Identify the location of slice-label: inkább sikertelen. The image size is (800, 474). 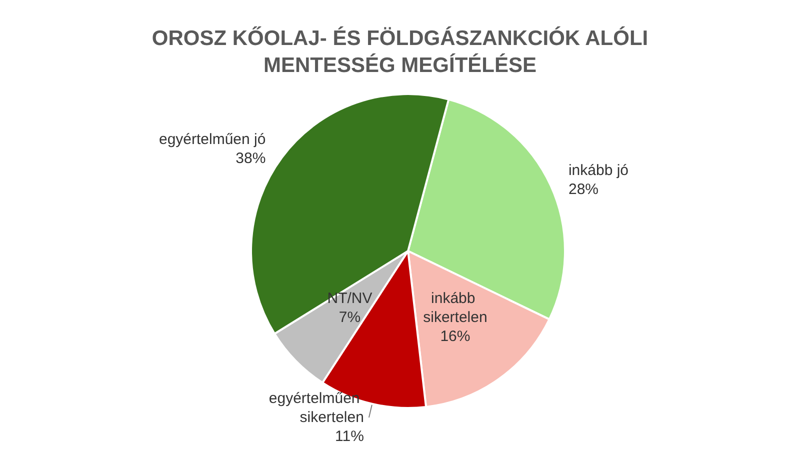
(455, 308).